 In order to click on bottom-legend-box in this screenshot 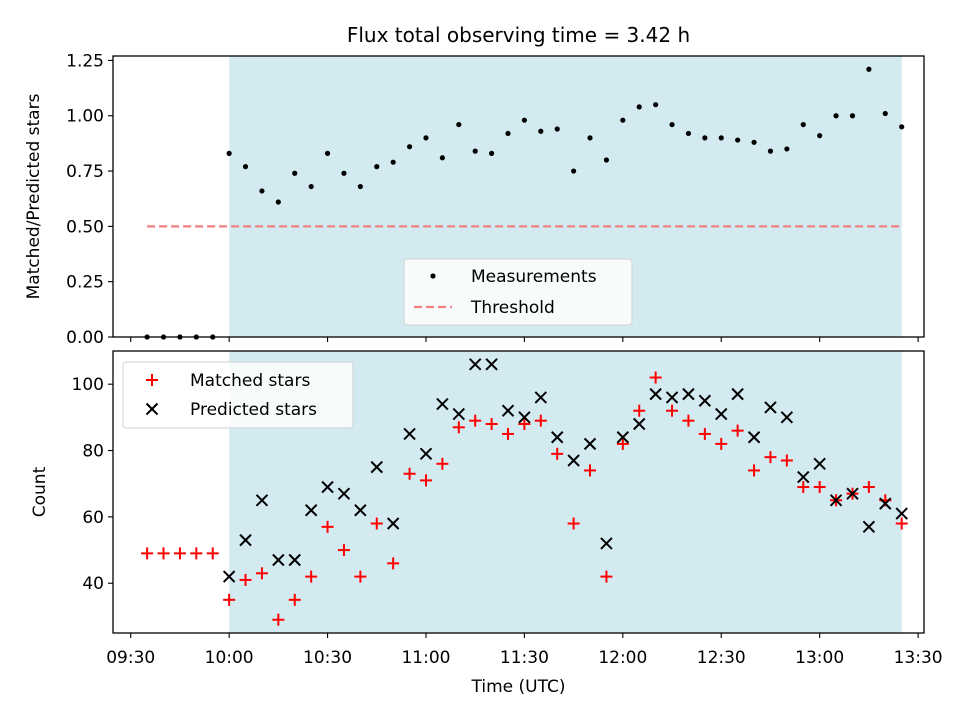, I will do `click(238, 395)`.